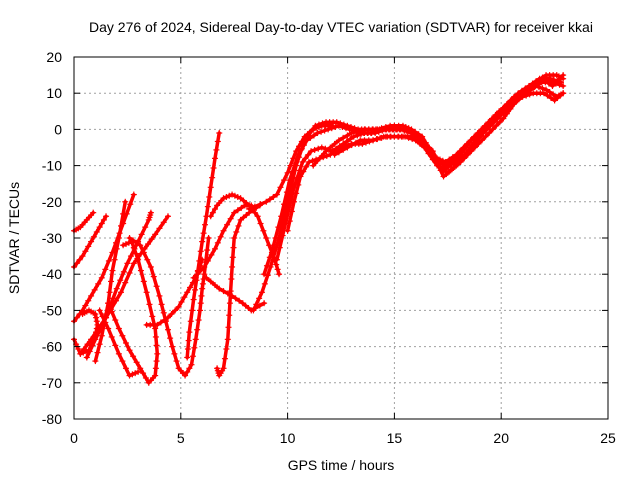 This screenshot has height=480, width=640. Describe the element at coordinates (52, 274) in the screenshot. I see `y-tick-label: -40` at that location.